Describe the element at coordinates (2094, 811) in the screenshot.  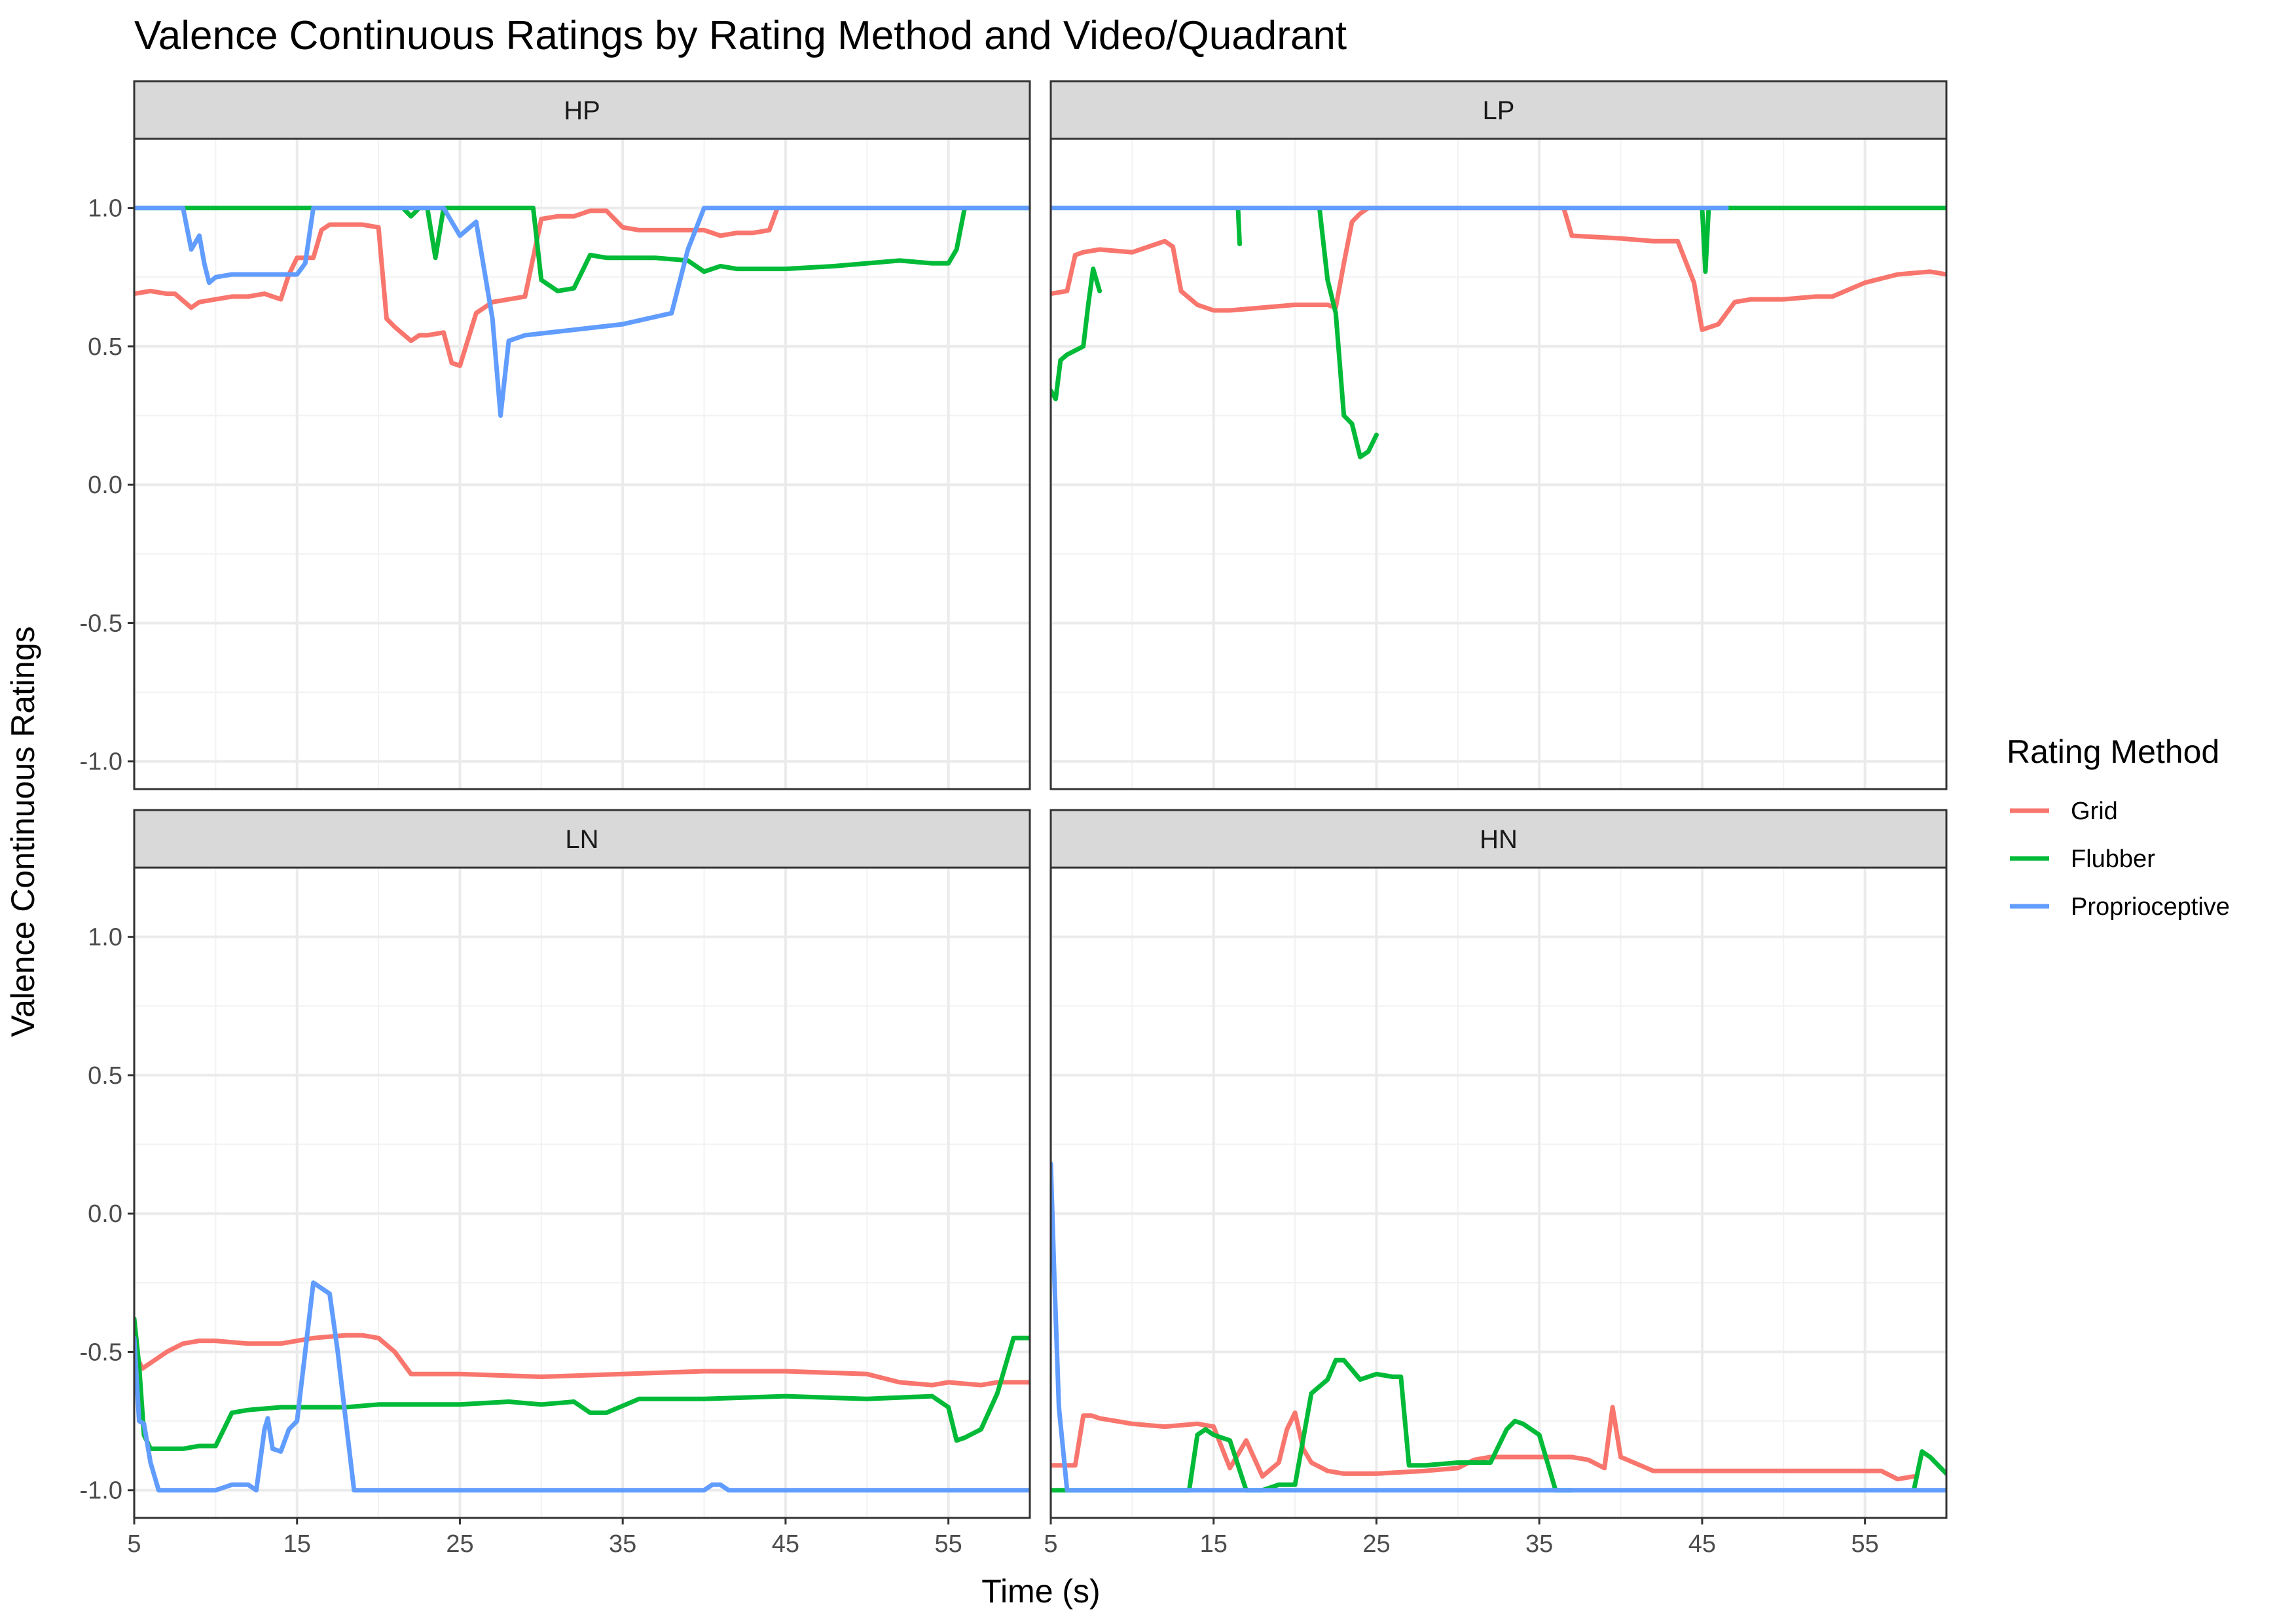
I see `legend-label: Grid` at that location.